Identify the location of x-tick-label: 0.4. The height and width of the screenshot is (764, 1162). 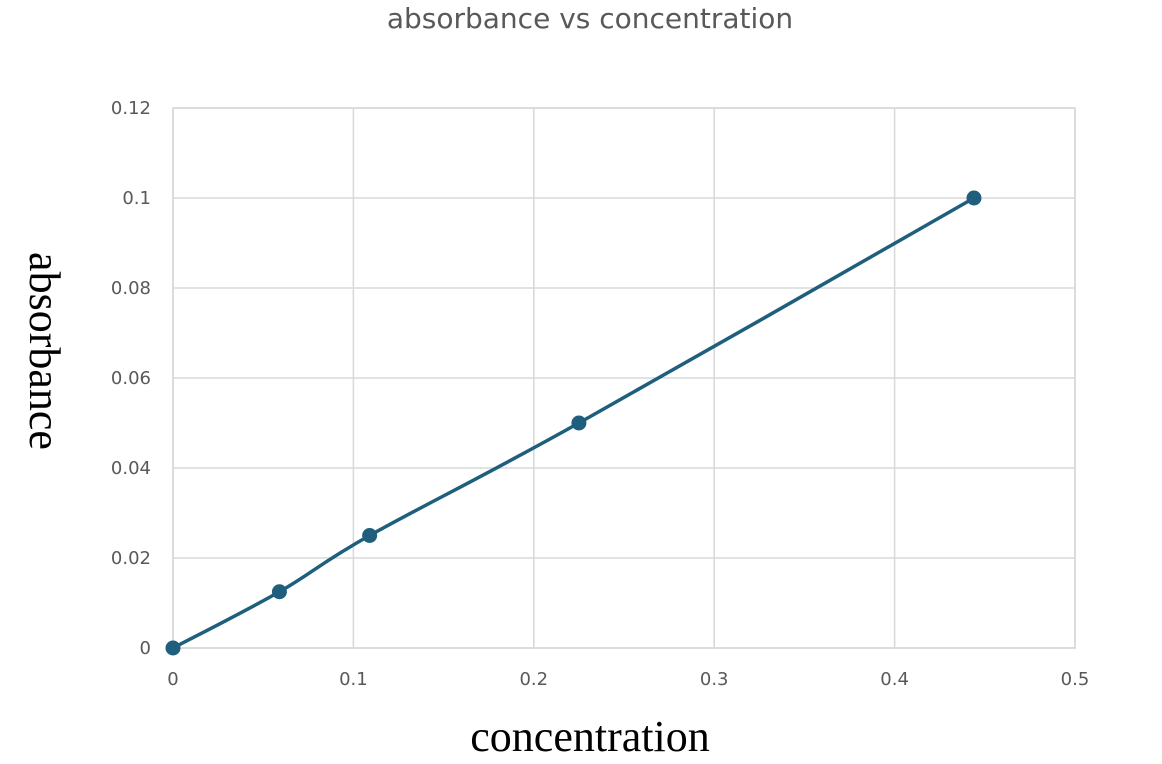
(894, 679).